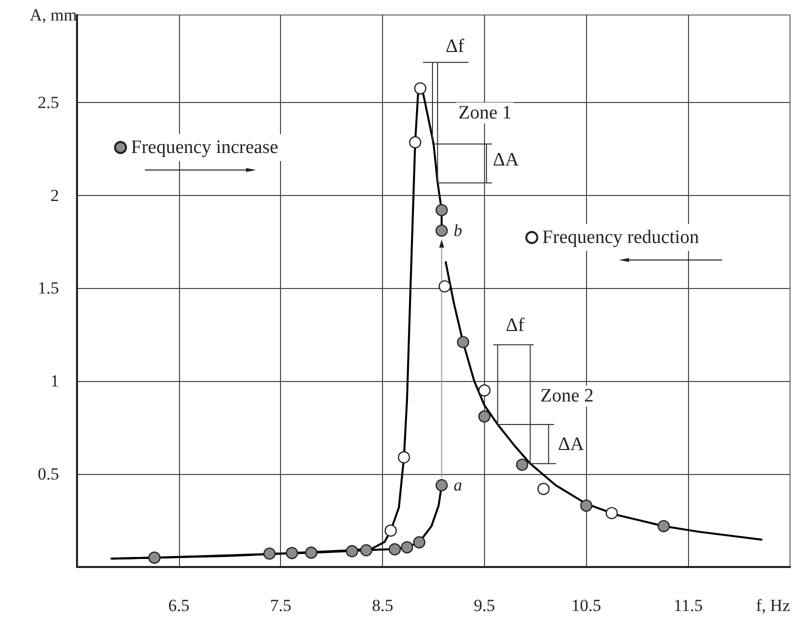  I want to click on y-tick-label: 2.5, so click(48, 102).